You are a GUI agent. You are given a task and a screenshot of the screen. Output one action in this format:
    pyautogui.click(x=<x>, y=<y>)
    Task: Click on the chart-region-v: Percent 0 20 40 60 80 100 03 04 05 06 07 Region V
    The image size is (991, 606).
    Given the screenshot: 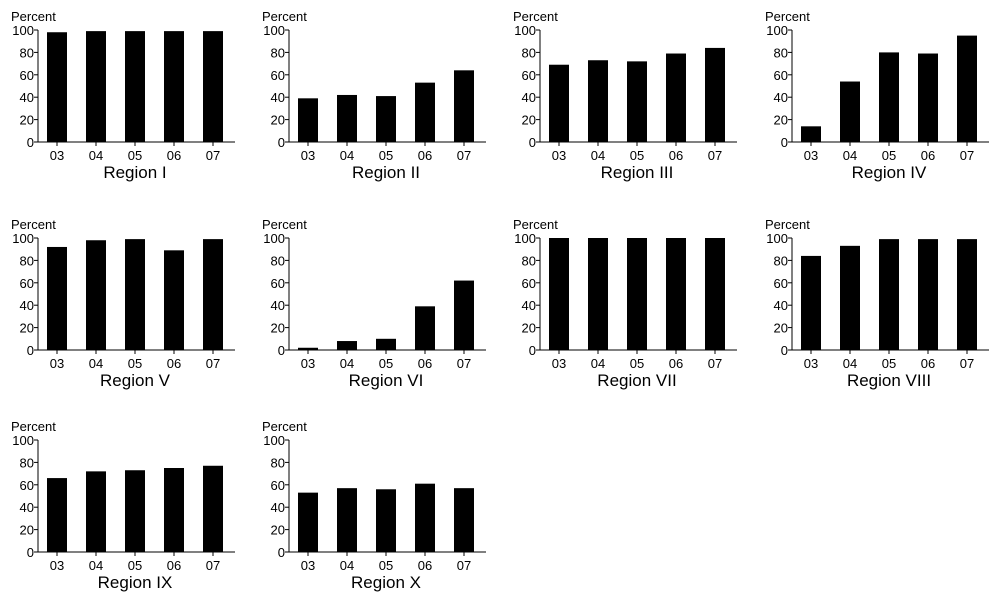 What is the action you would take?
    pyautogui.click(x=123, y=303)
    